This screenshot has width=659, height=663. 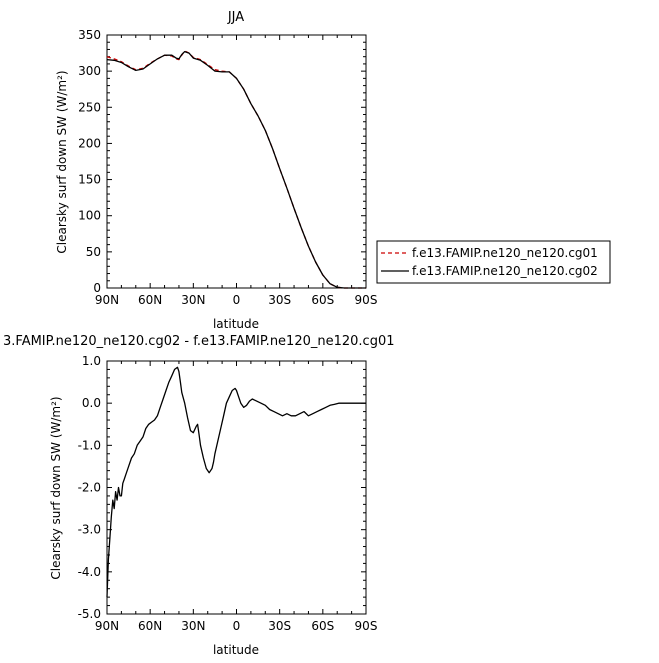 I want to click on chart-top-title: JJA, so click(x=235, y=17).